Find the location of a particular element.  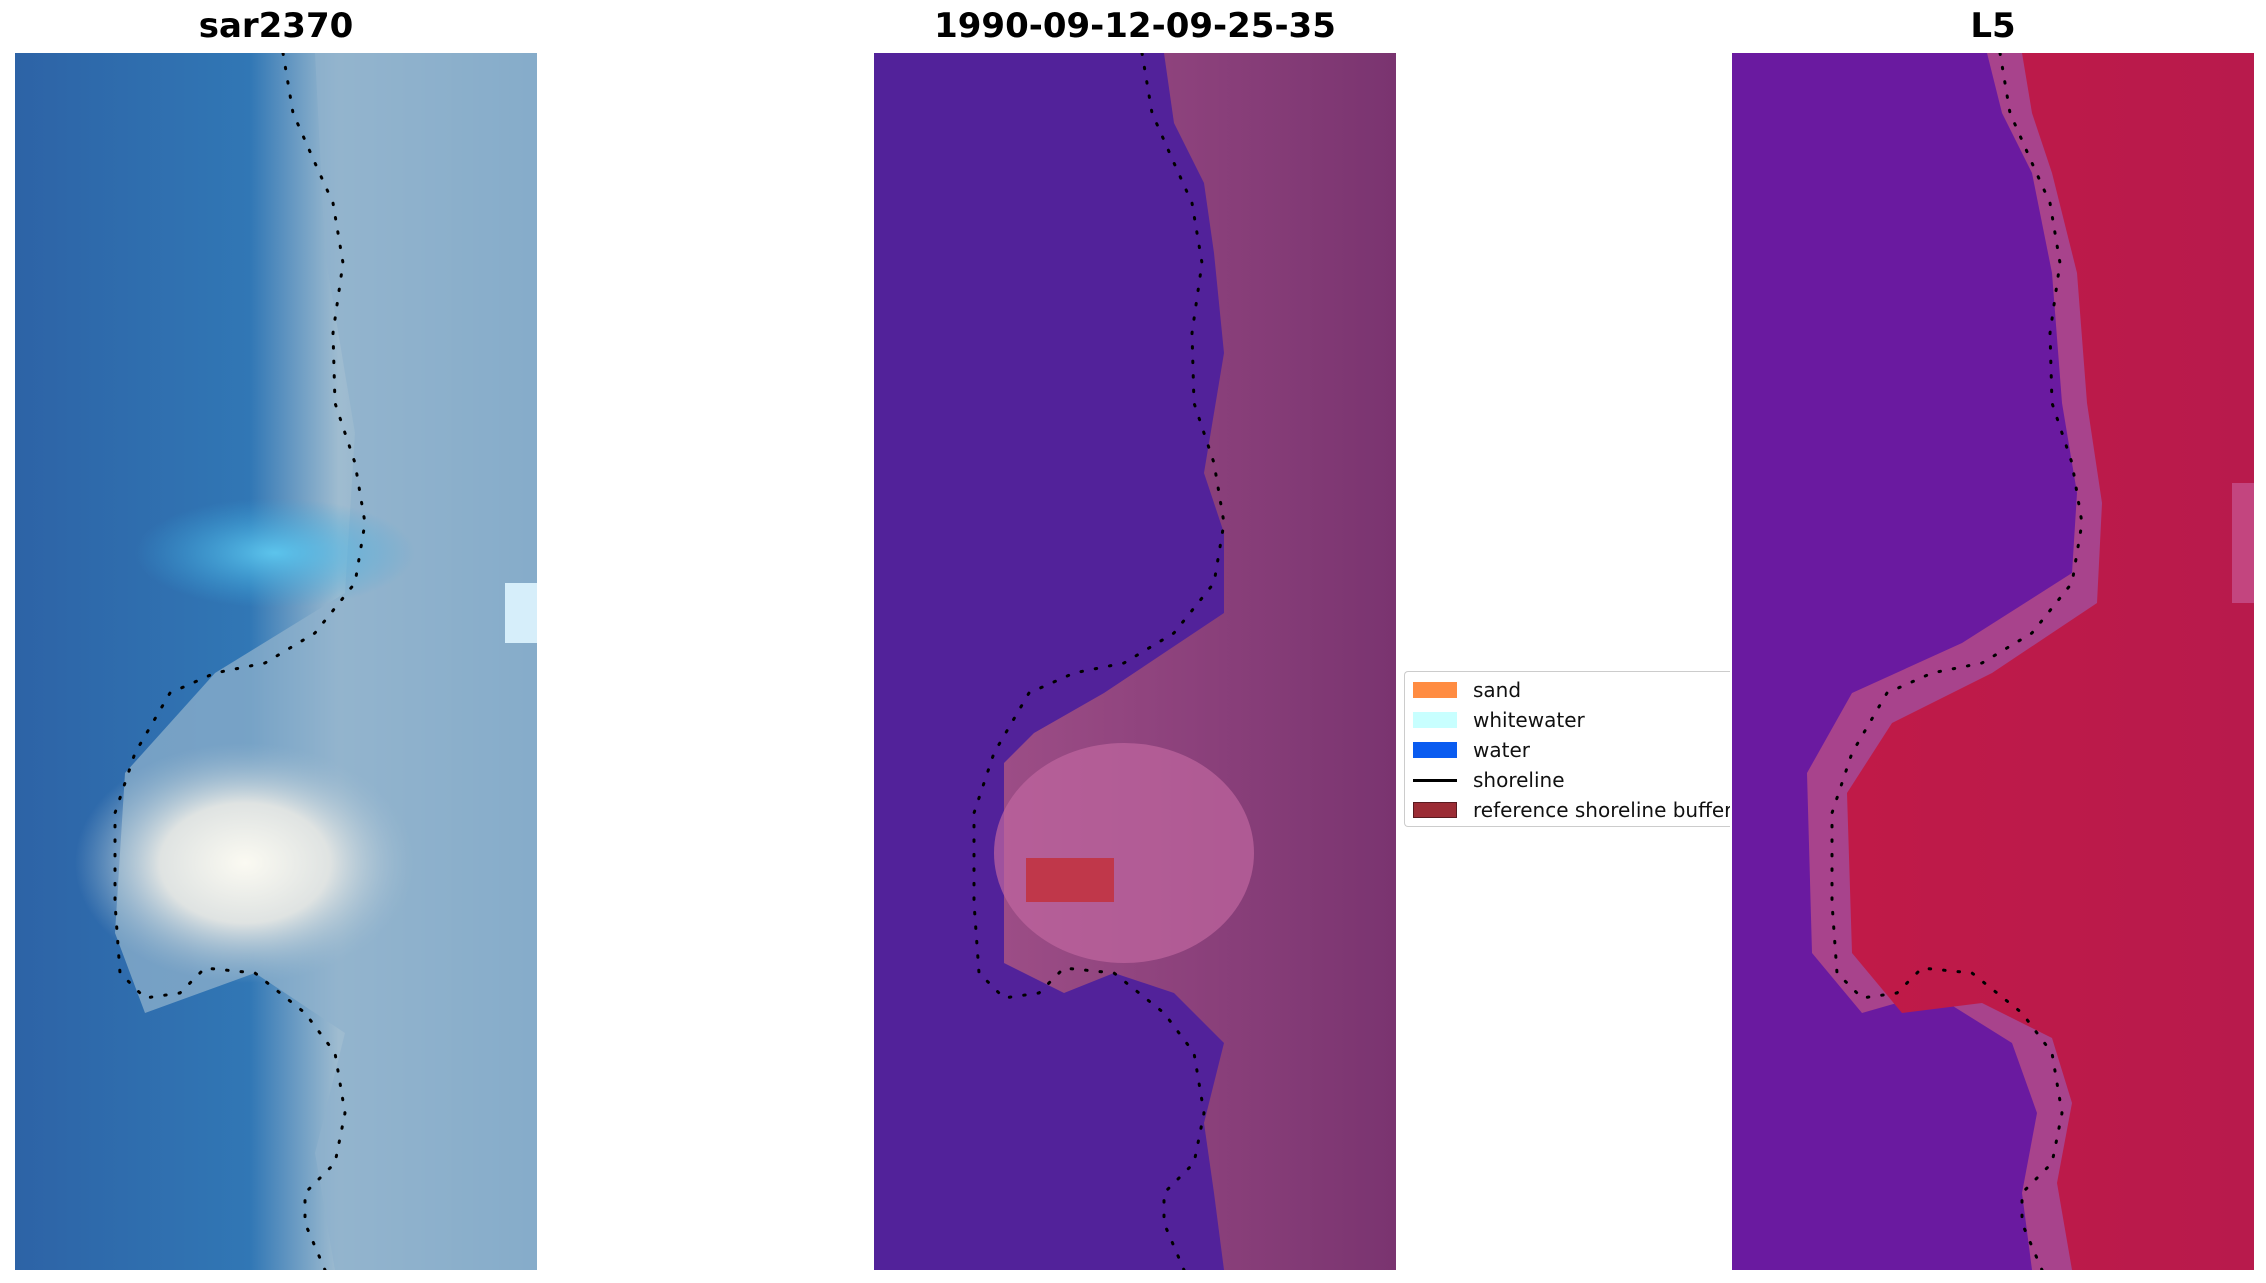

class-light-patch is located at coordinates (1124, 853).